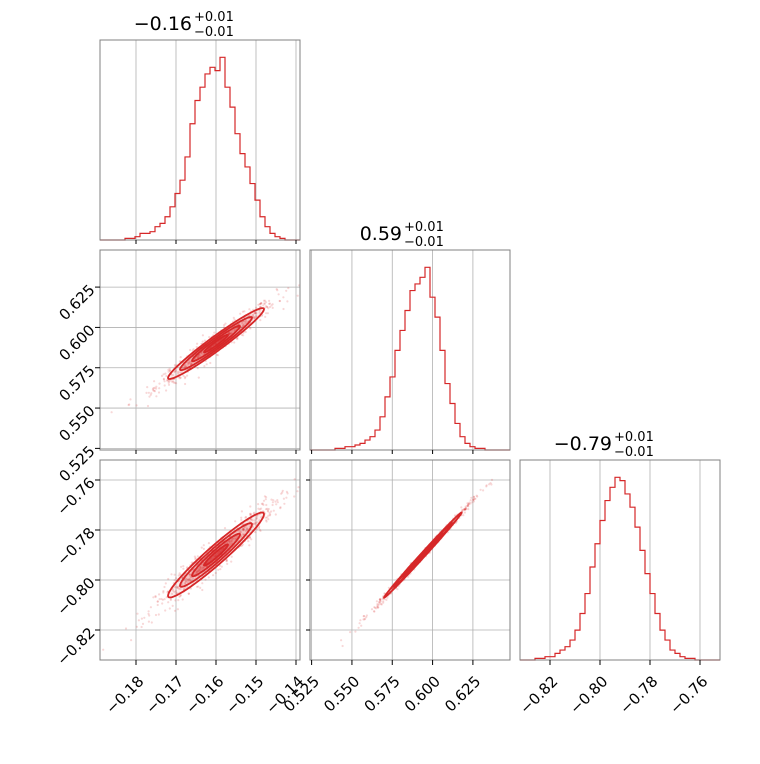 Image resolution: width=760 pixels, height=764 pixels. Describe the element at coordinates (638, 694) in the screenshot. I see `x-tick-label: −0.78` at that location.